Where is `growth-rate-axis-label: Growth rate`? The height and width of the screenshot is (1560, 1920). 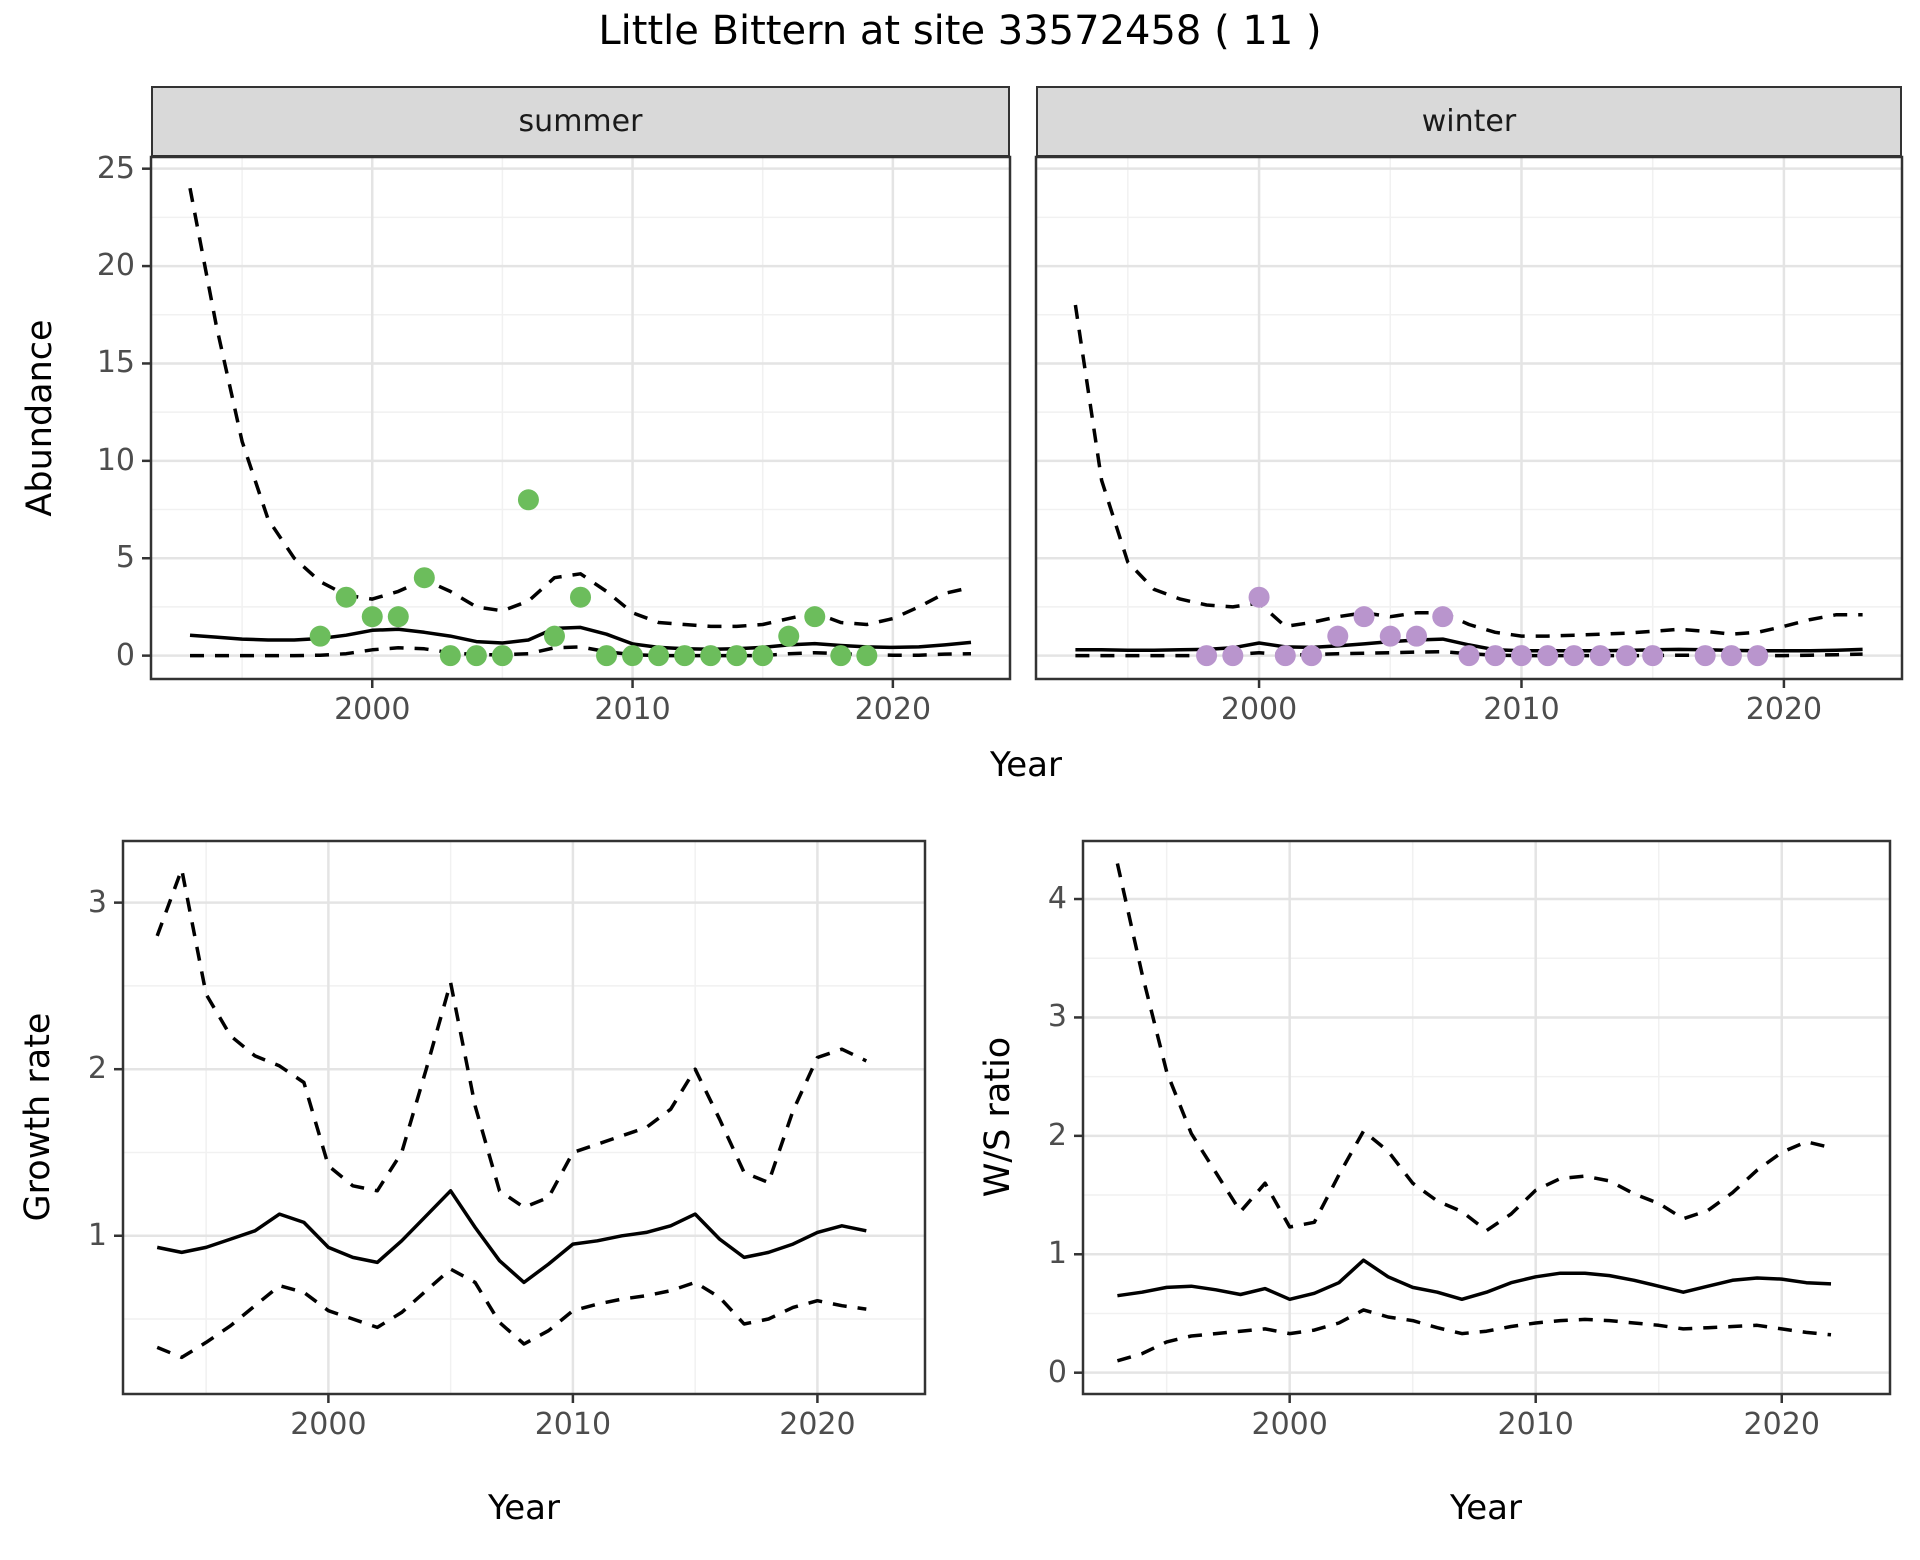 growth-rate-axis-label: Growth rate is located at coordinates (38, 1117).